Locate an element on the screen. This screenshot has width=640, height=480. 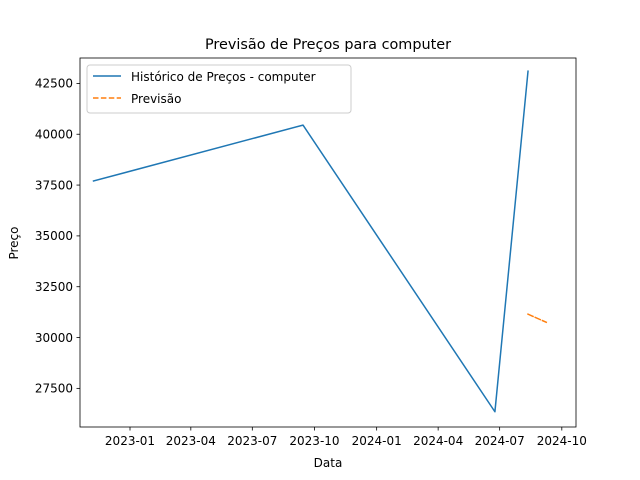
x-tick-label: 2024-04 is located at coordinates (438, 441).